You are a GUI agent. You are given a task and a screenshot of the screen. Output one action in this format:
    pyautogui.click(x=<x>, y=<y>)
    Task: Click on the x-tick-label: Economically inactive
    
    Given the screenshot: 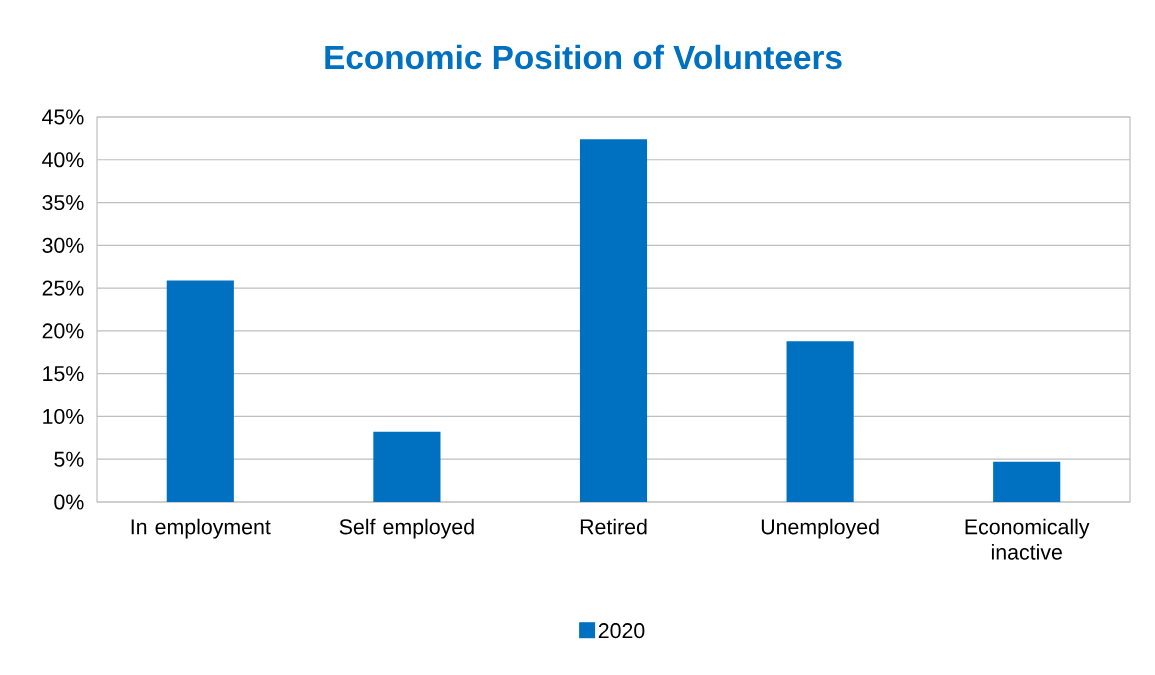 What is the action you would take?
    pyautogui.click(x=1027, y=539)
    